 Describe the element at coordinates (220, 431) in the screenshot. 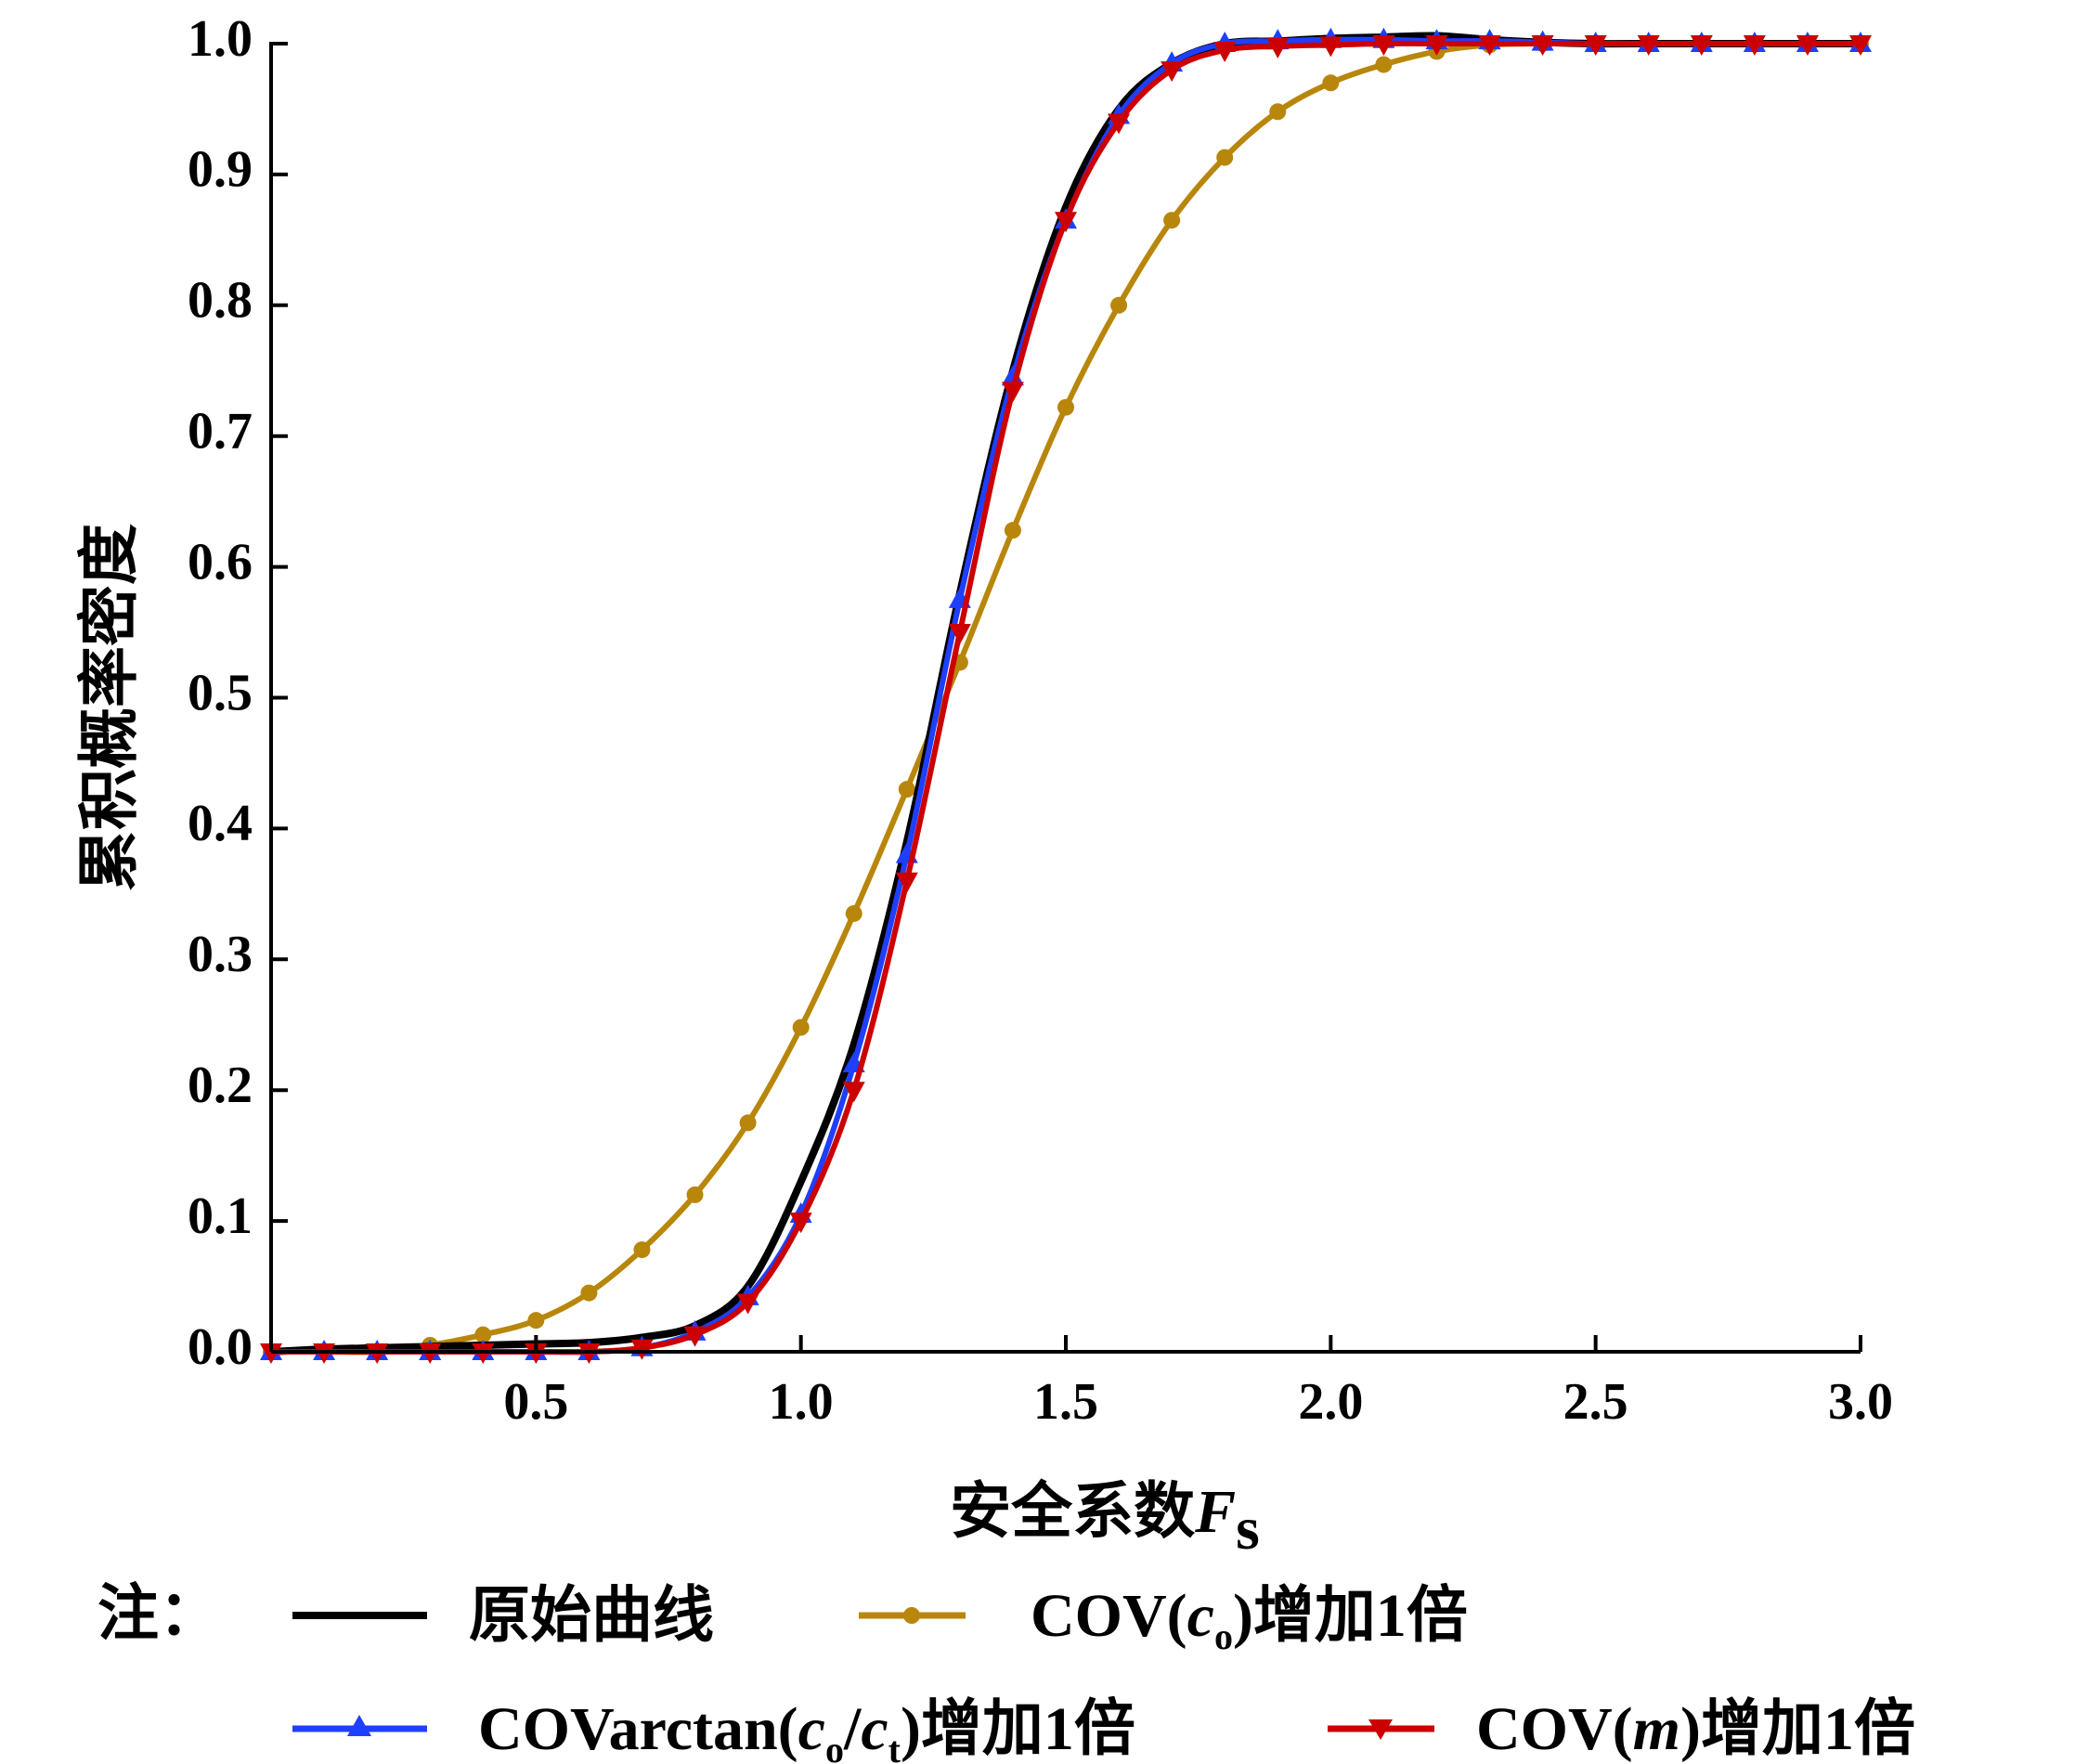

I see `y-tick-label: 0.7` at that location.